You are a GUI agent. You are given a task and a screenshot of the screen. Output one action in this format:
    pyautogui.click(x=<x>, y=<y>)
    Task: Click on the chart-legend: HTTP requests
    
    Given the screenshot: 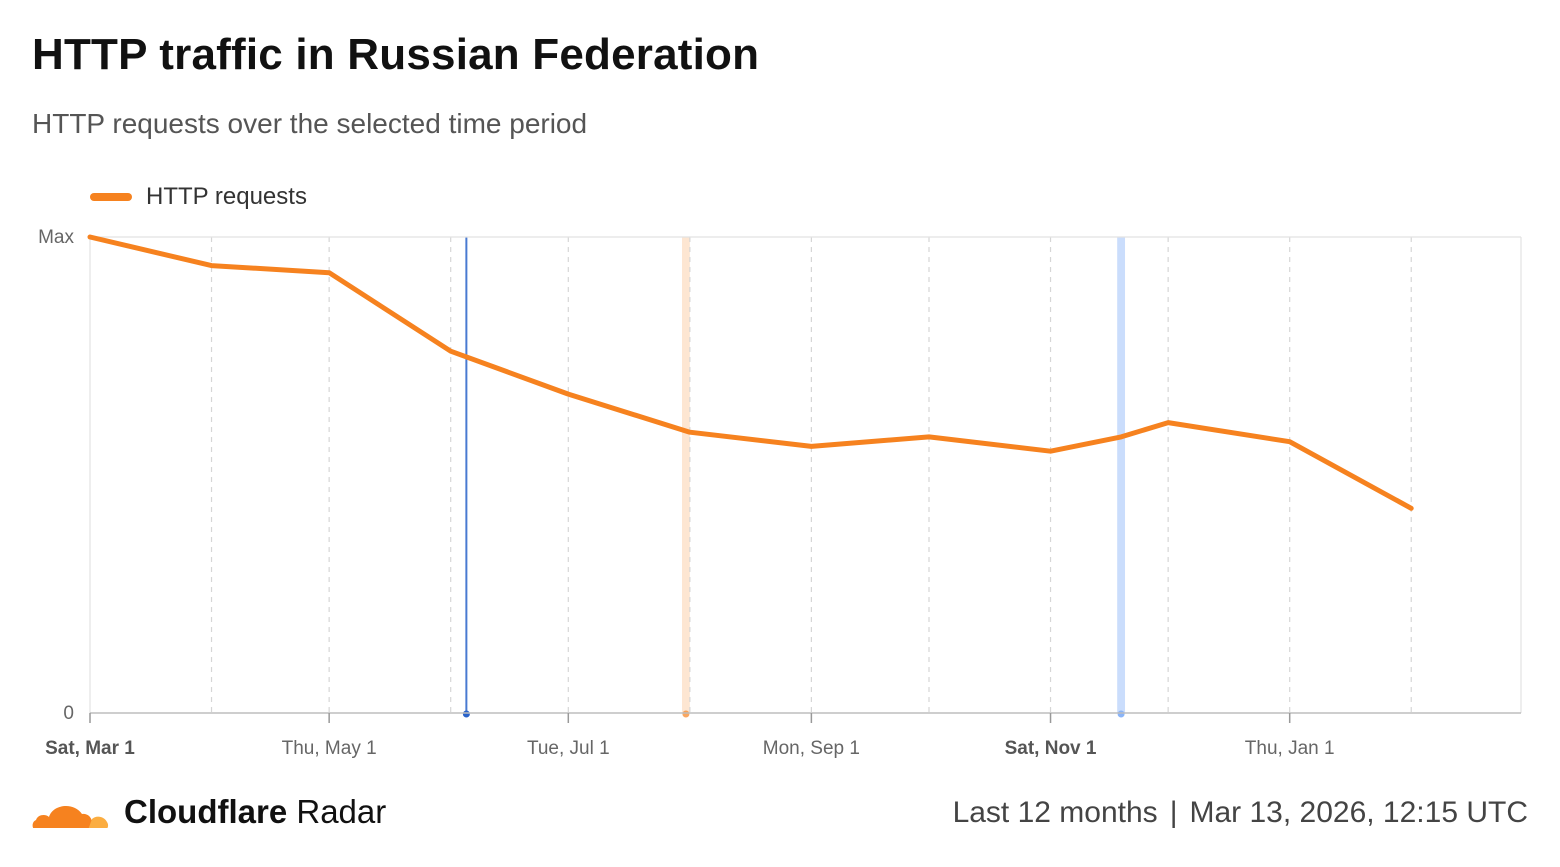 What is the action you would take?
    pyautogui.click(x=198, y=197)
    